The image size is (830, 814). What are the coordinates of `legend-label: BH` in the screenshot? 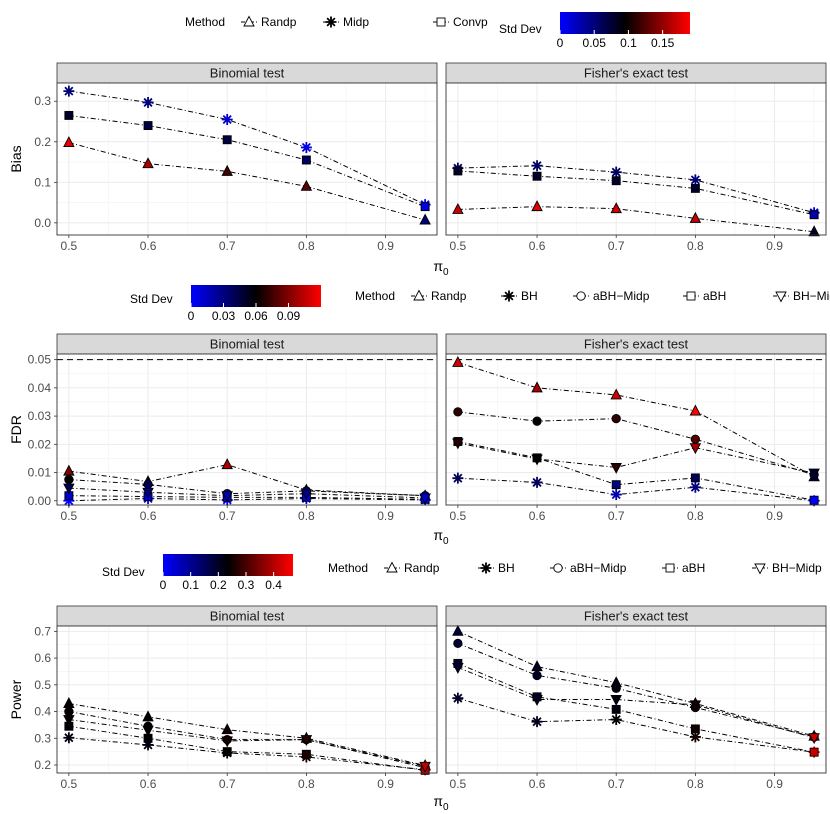 It's located at (529, 296).